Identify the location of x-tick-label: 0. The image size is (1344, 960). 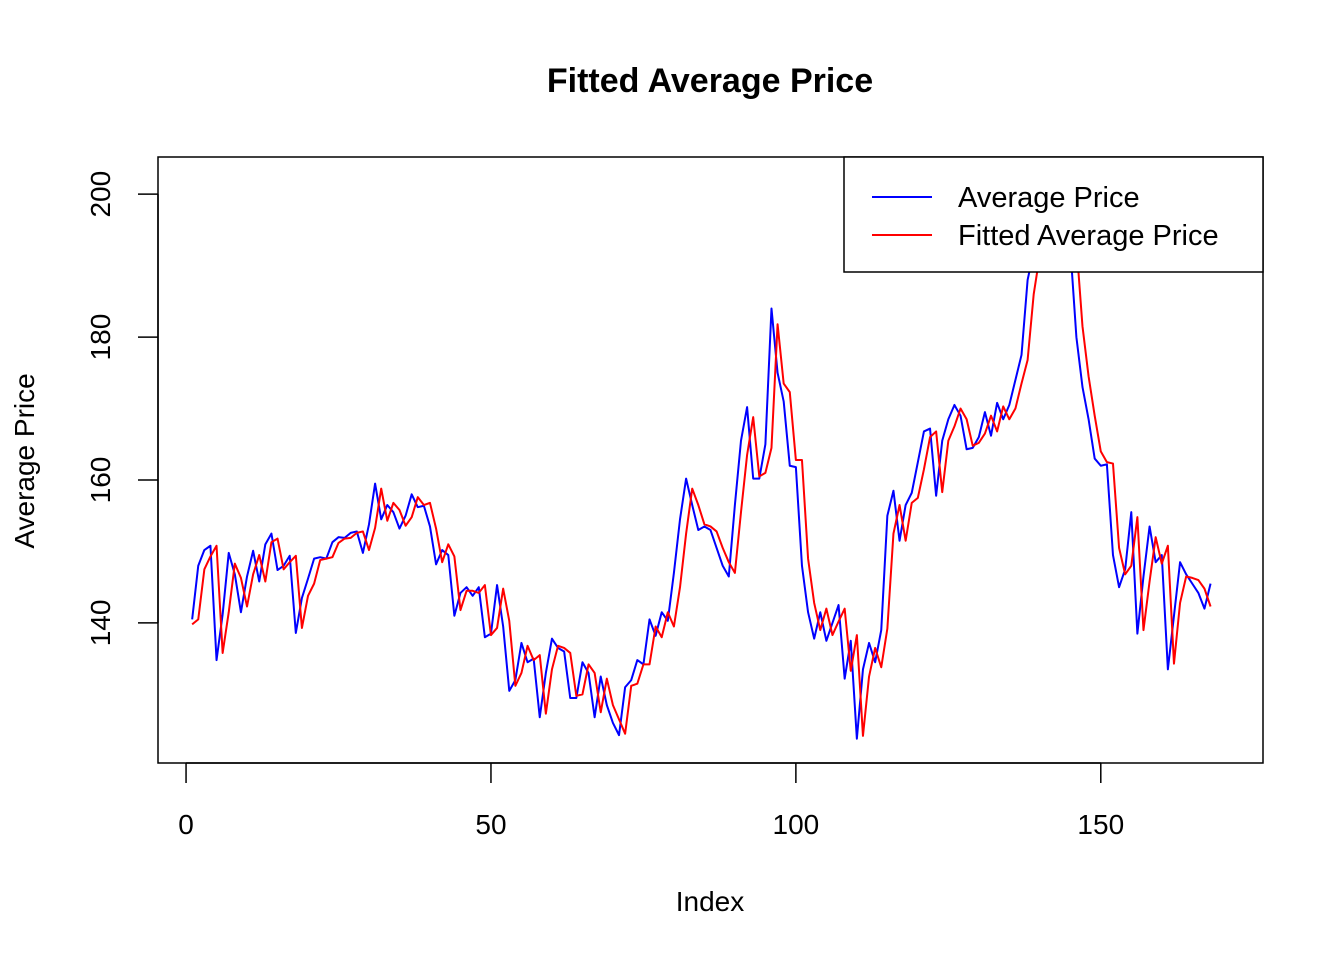
(186, 824).